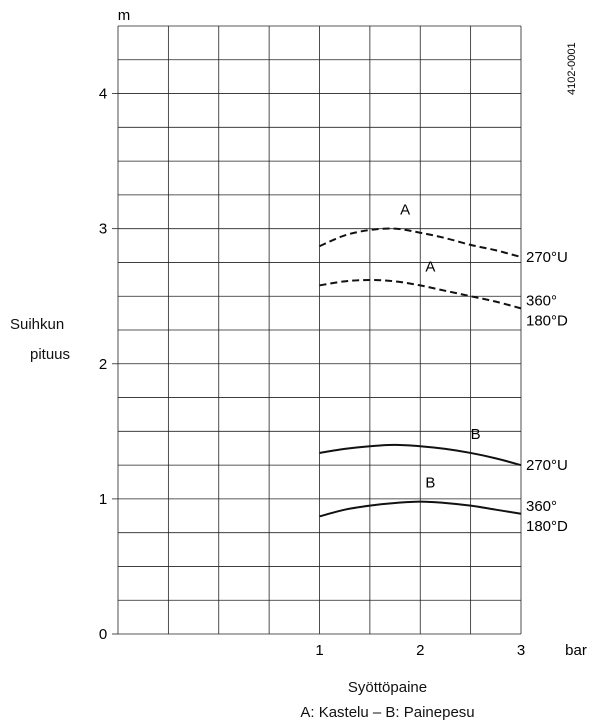 The image size is (605, 726). I want to click on x-tick-label: 1, so click(319, 650).